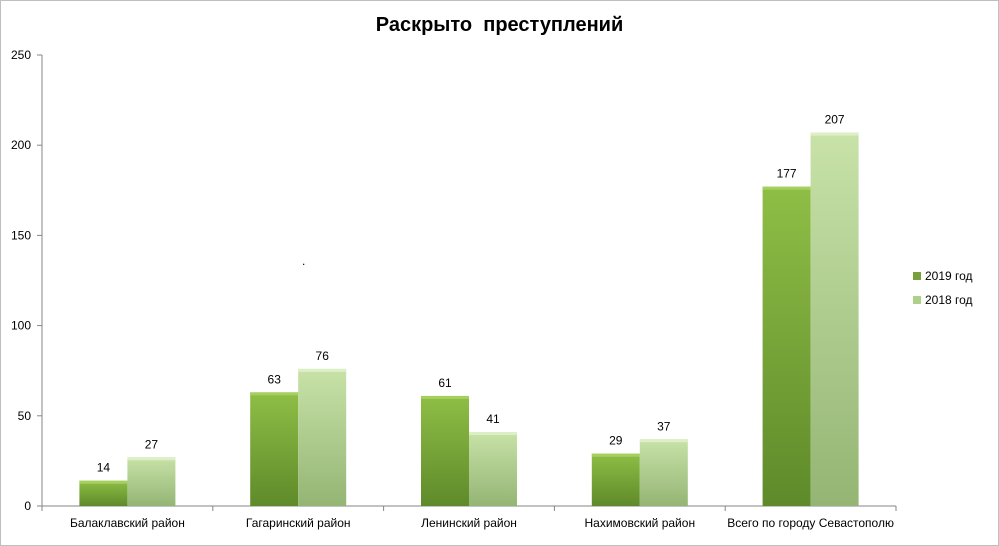 The height and width of the screenshot is (546, 999). What do you see at coordinates (21, 235) in the screenshot?
I see `y-tick-label: 150` at bounding box center [21, 235].